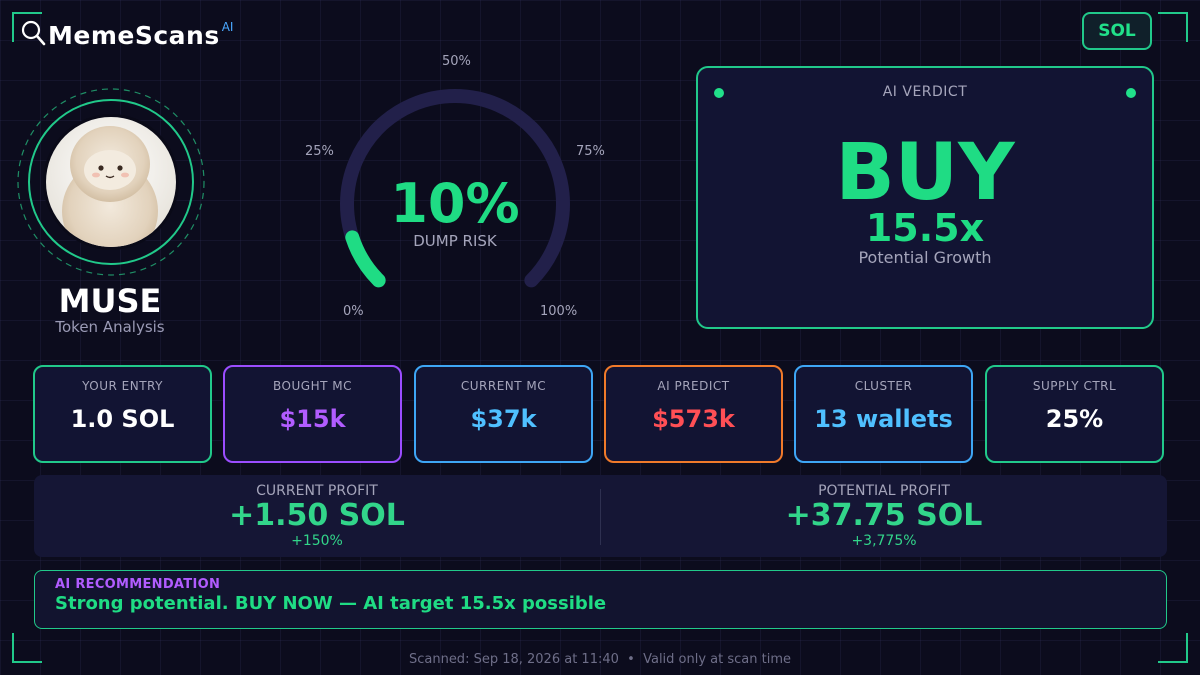  I want to click on recommendation-title: AI RECOMMENDATION, so click(138, 584).